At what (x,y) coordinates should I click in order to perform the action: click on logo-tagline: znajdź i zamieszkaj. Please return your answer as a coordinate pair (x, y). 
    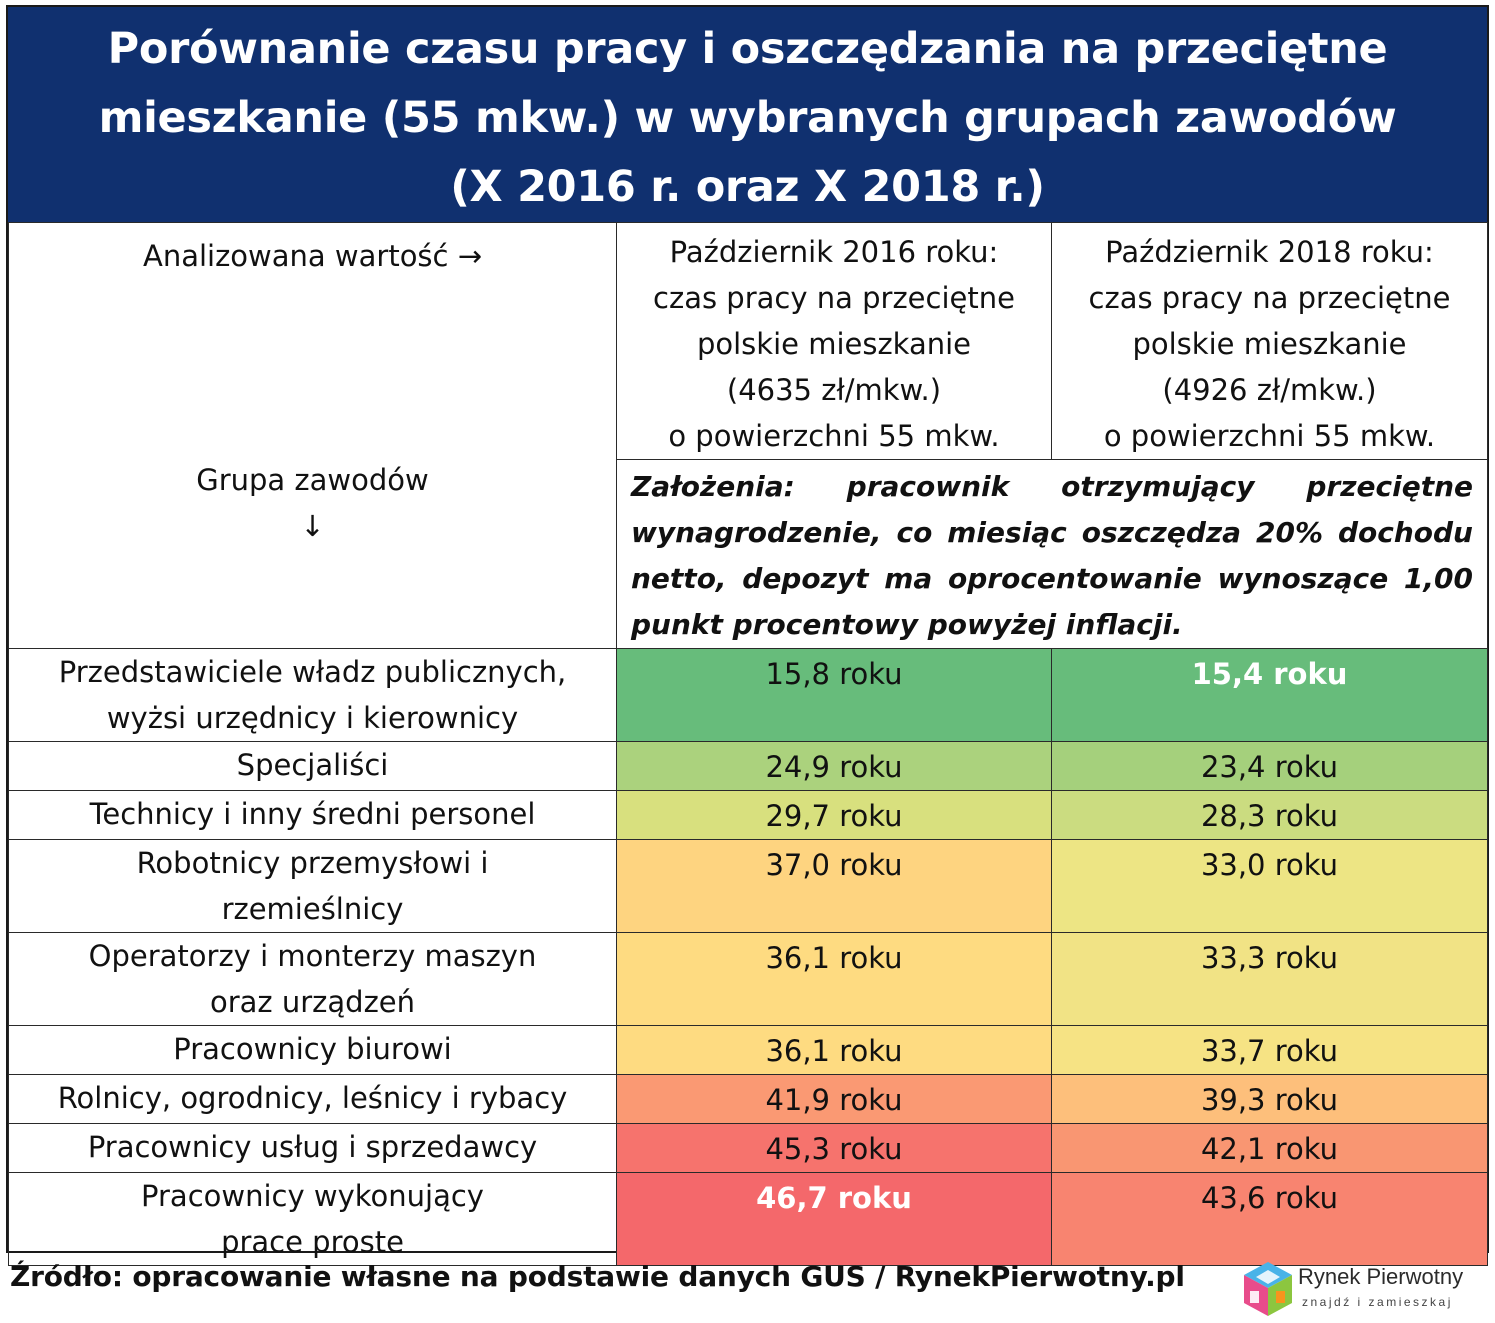
    Looking at the image, I should click on (1377, 1302).